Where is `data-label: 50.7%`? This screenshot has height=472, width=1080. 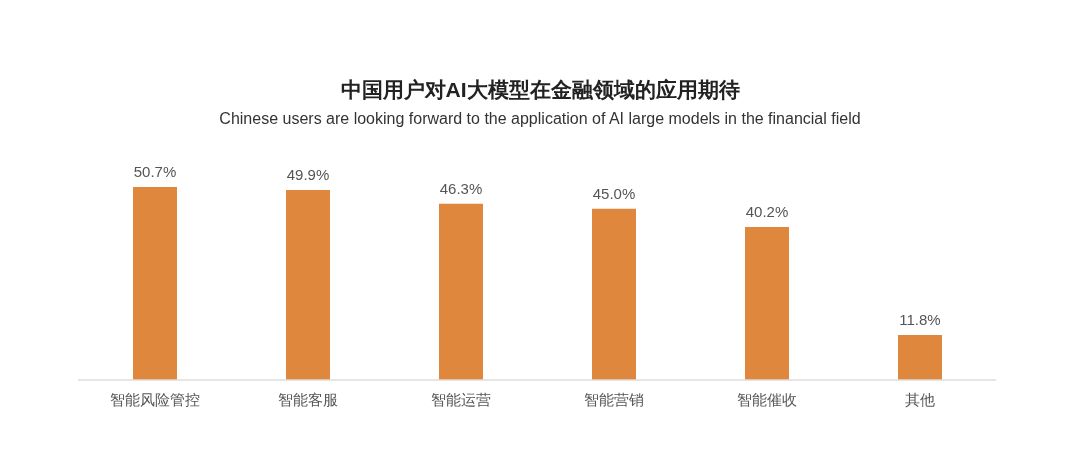 data-label: 50.7% is located at coordinates (155, 171).